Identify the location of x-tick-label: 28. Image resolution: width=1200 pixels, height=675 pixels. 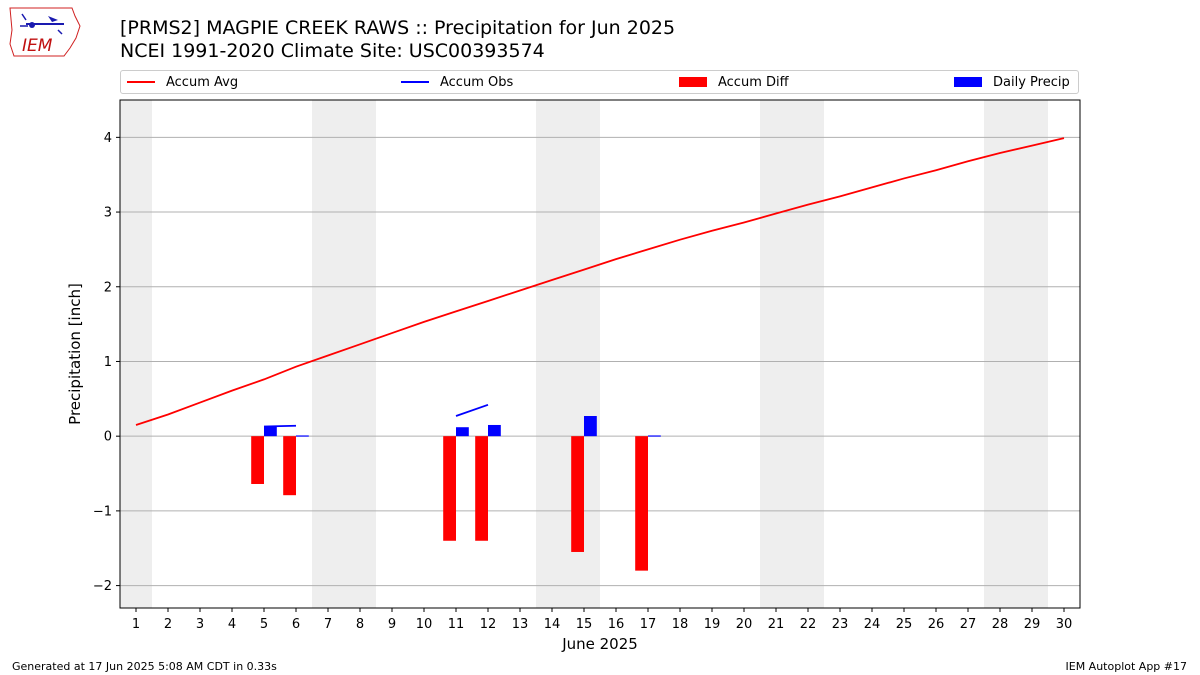
(1000, 624).